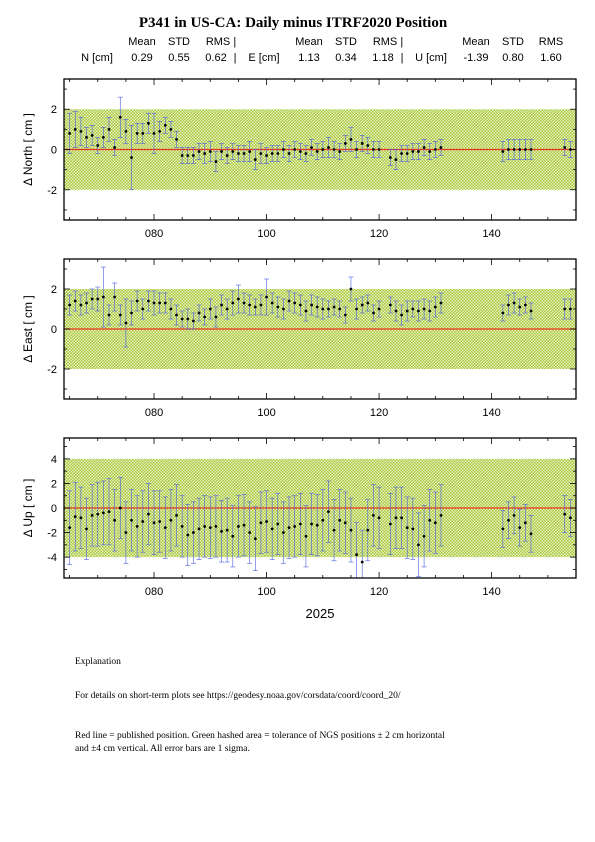  Describe the element at coordinates (513, 42) in the screenshot. I see `stats-header-u-std: STD` at that location.